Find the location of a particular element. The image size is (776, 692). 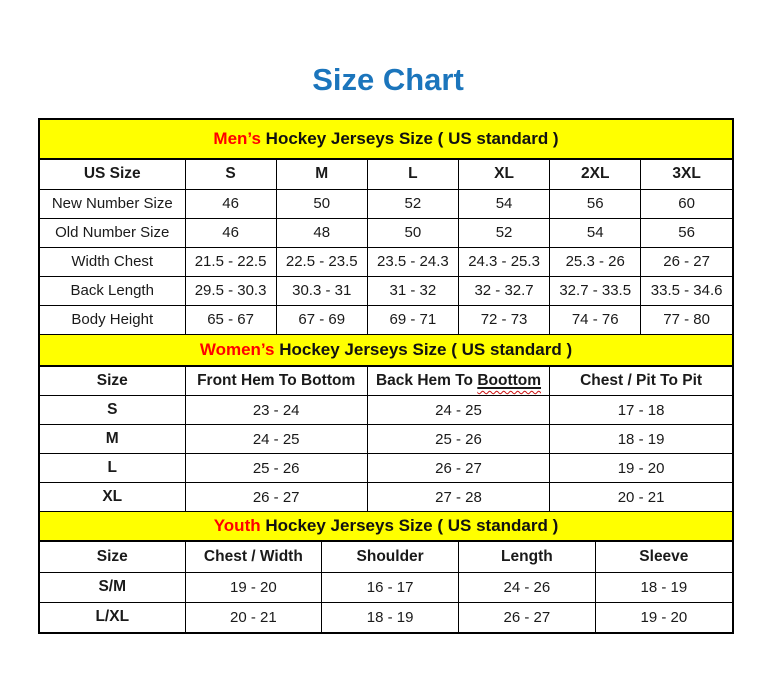

mens-band-highlight: Men’s is located at coordinates (237, 138).